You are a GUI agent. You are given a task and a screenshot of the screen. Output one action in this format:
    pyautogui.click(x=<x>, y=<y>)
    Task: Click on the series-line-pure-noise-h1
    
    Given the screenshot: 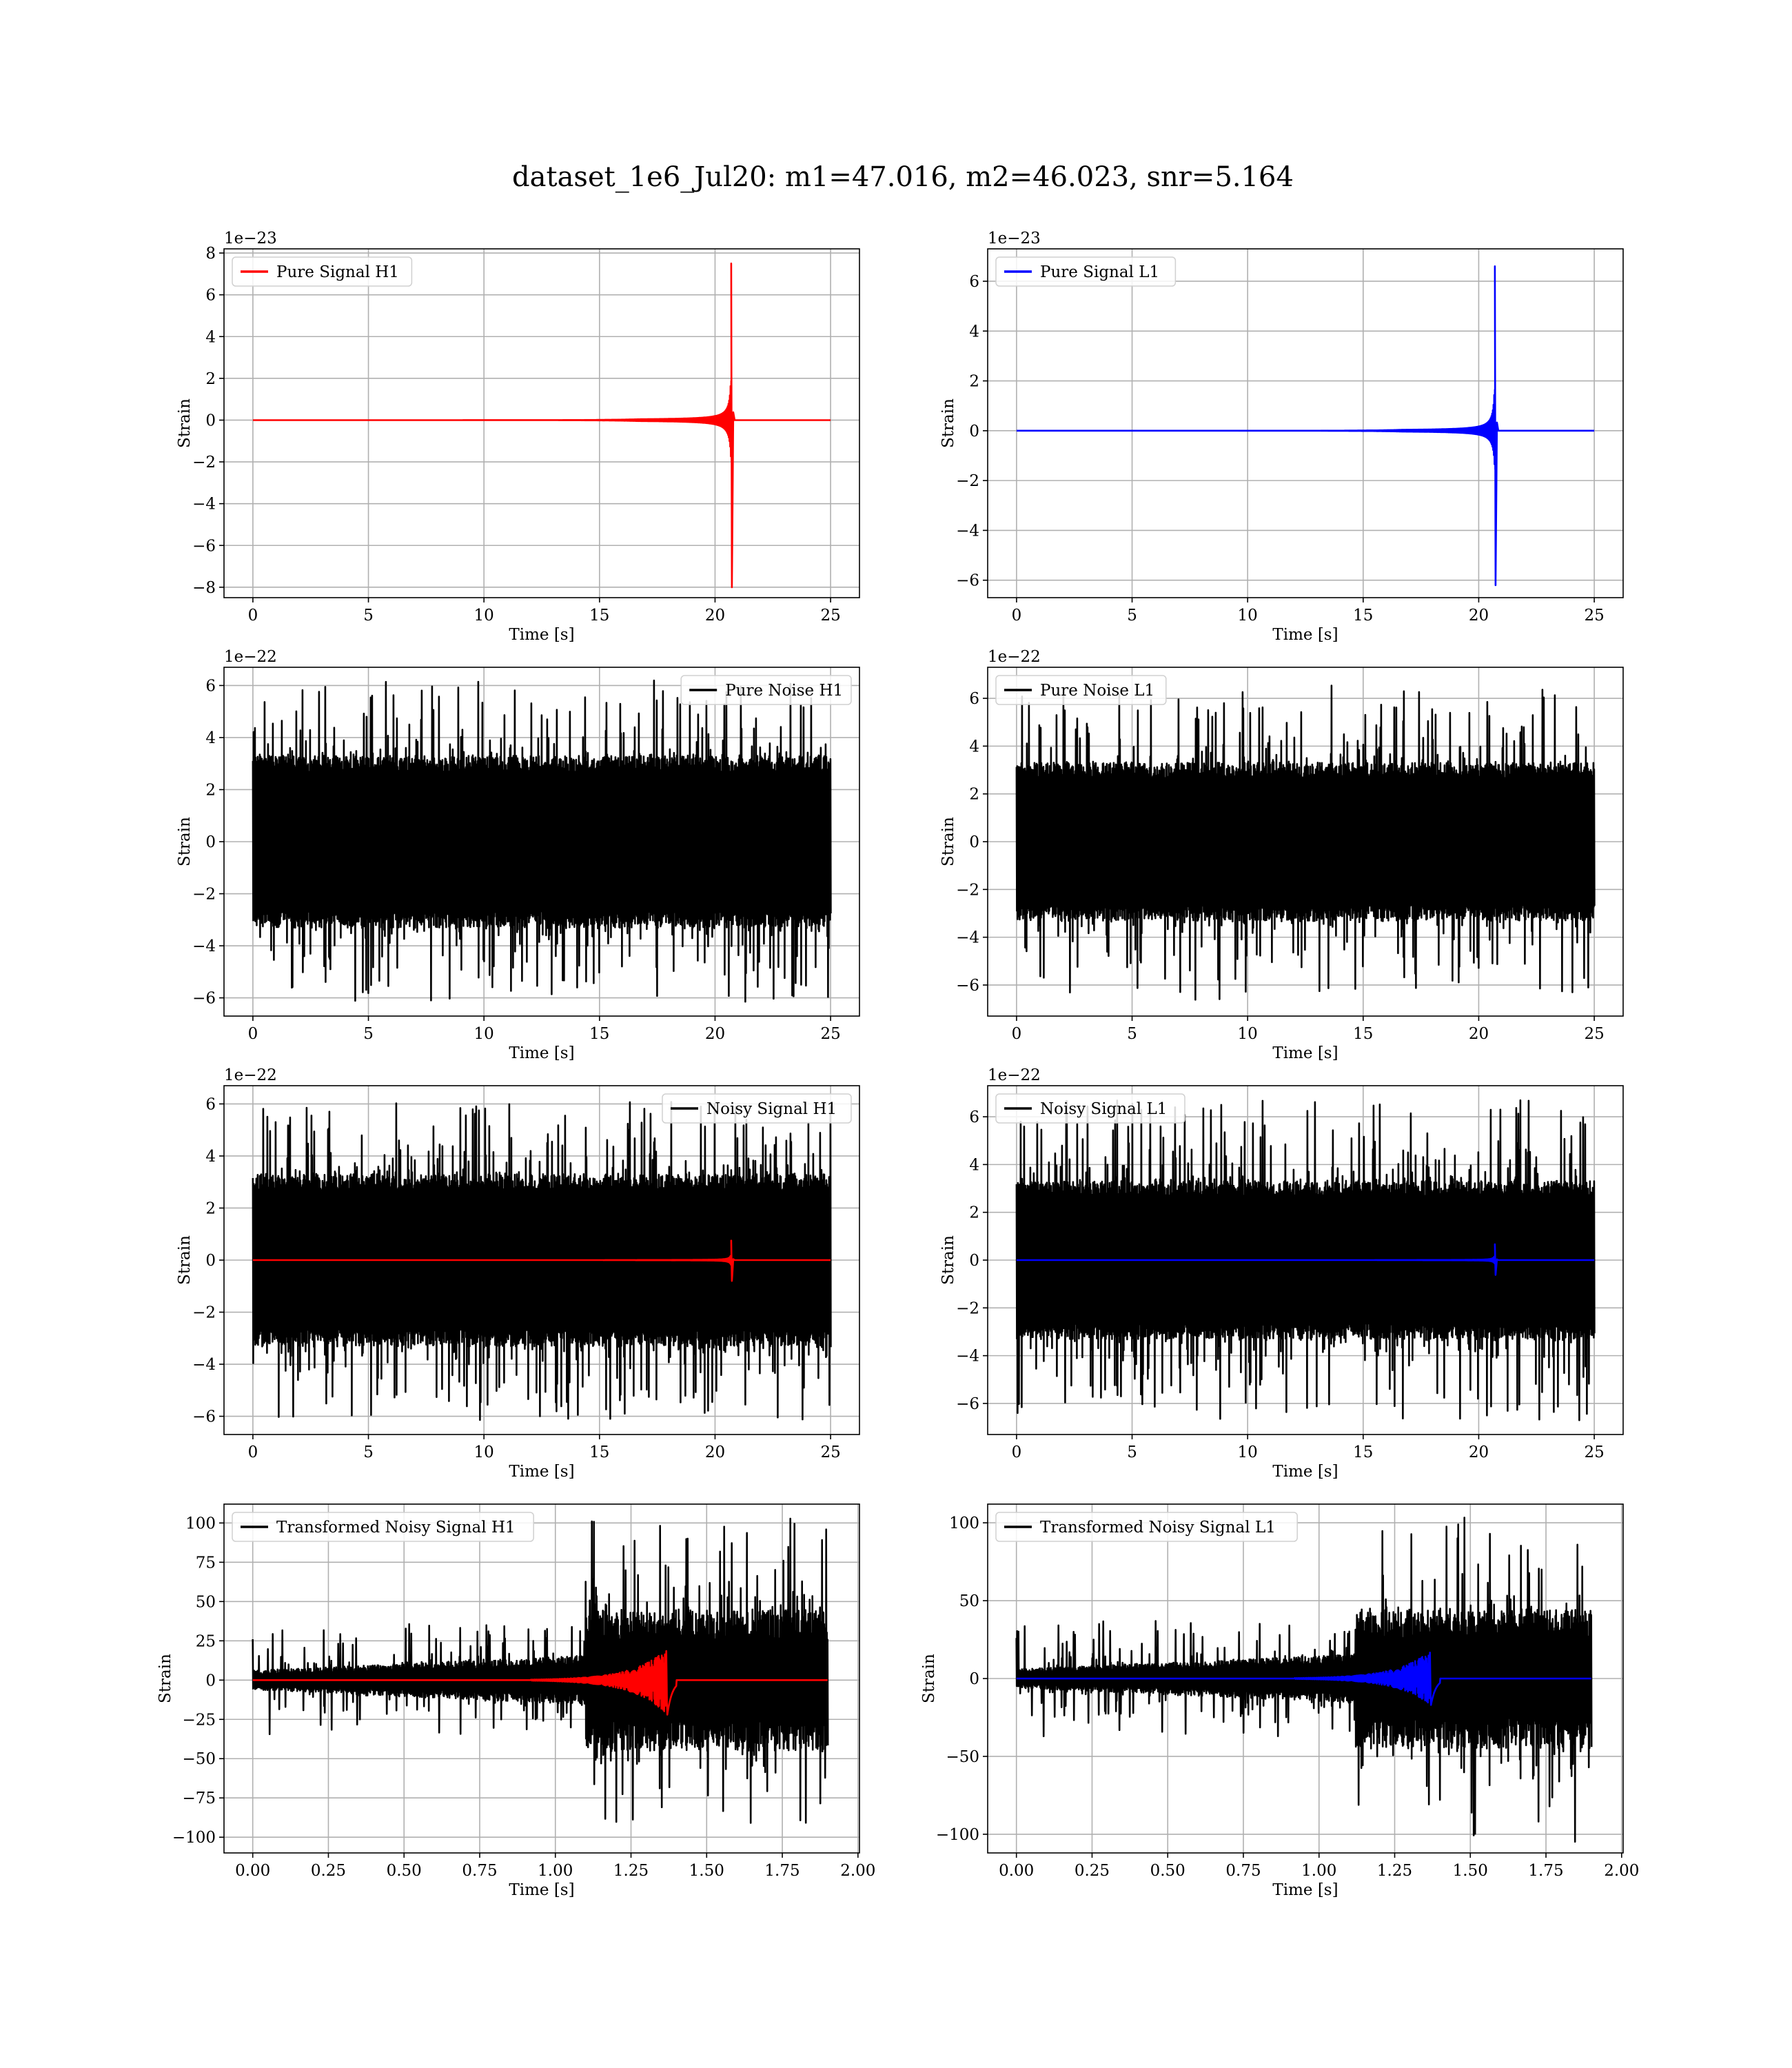 What is the action you would take?
    pyautogui.click(x=542, y=841)
    